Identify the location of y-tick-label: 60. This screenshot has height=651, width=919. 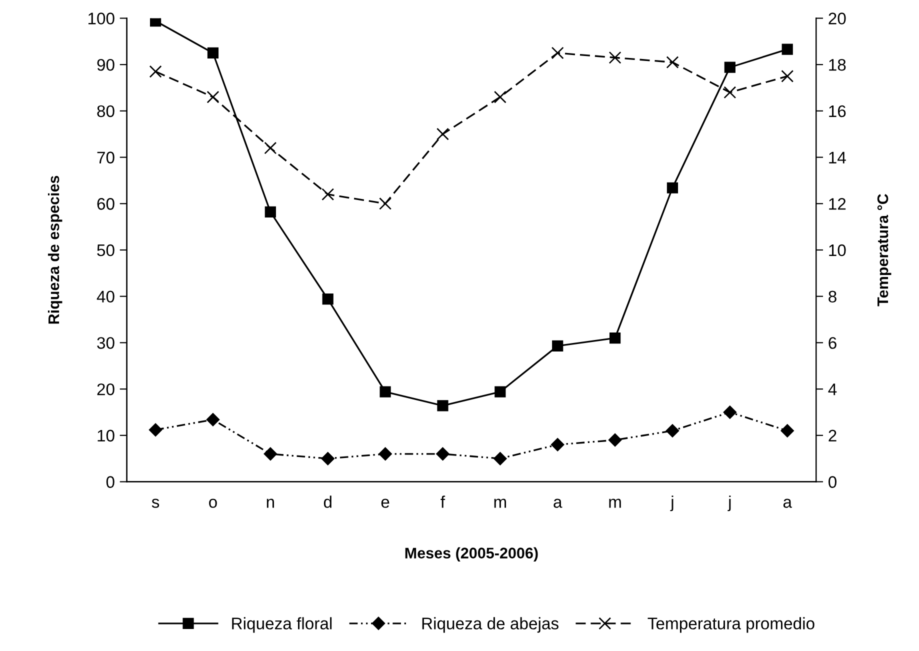
(105, 204).